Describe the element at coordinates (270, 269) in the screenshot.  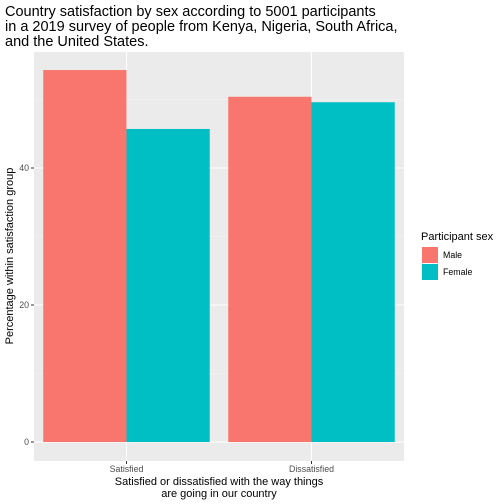
I see `bar-male-dissatisfied` at that location.